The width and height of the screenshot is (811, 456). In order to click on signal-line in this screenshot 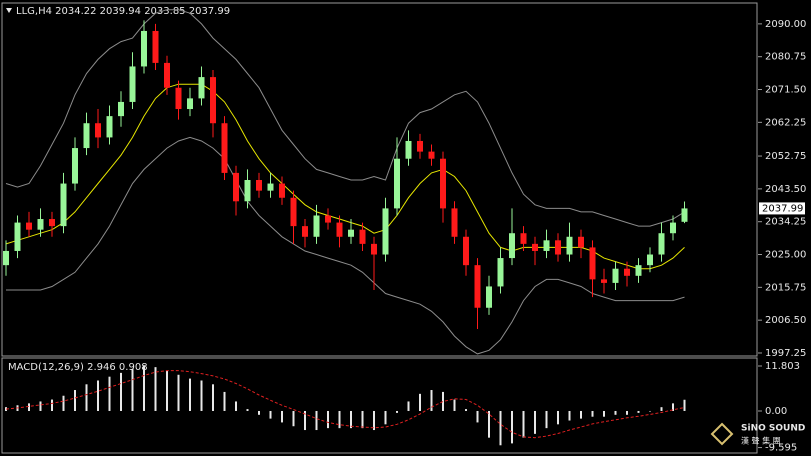, I will do `click(345, 404)`.